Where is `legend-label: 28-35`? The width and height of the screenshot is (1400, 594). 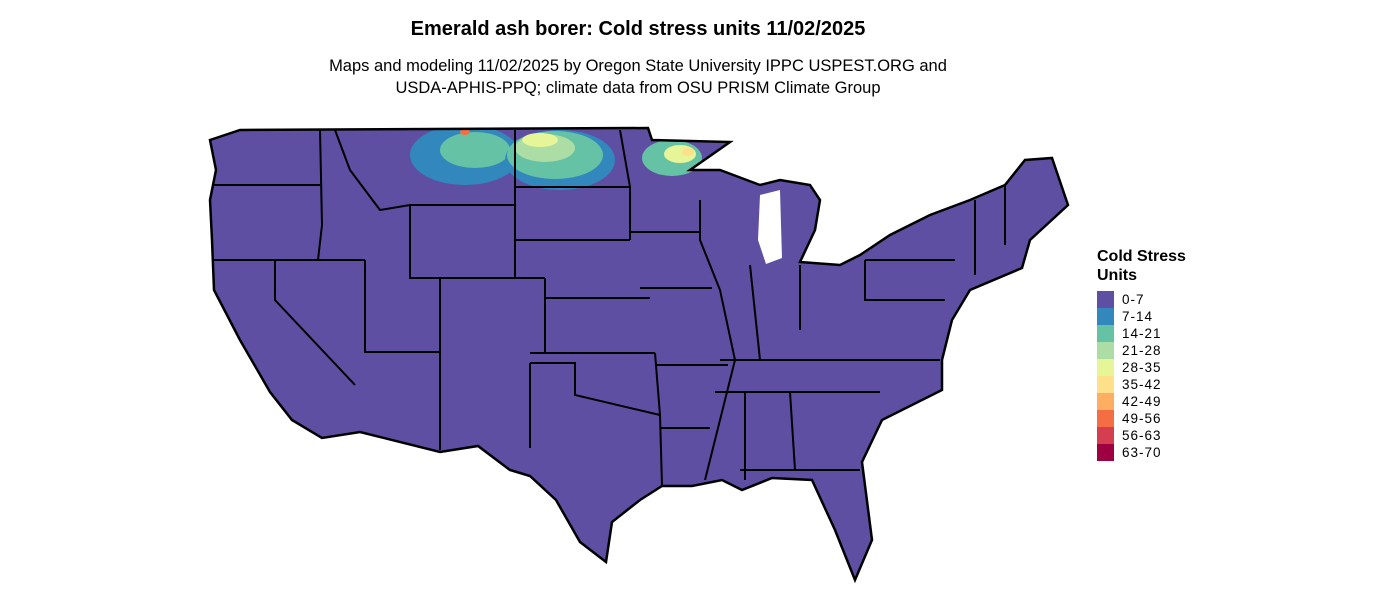
legend-label: 28-35 is located at coordinates (1142, 367).